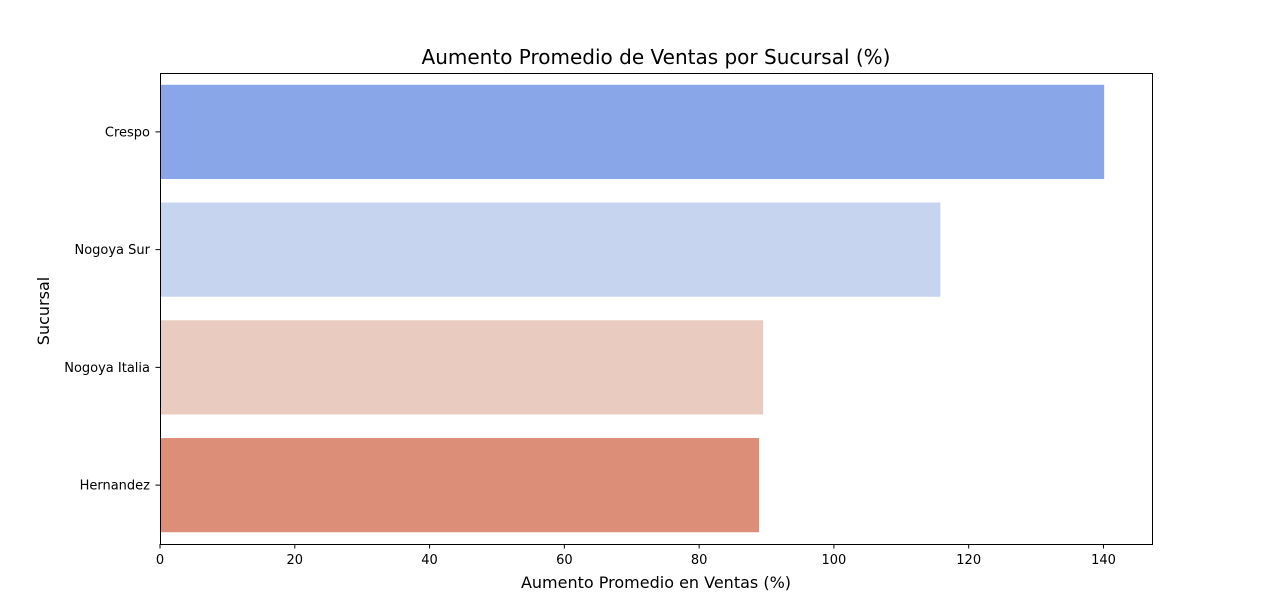  I want to click on x-tick-label: 20, so click(295, 560).